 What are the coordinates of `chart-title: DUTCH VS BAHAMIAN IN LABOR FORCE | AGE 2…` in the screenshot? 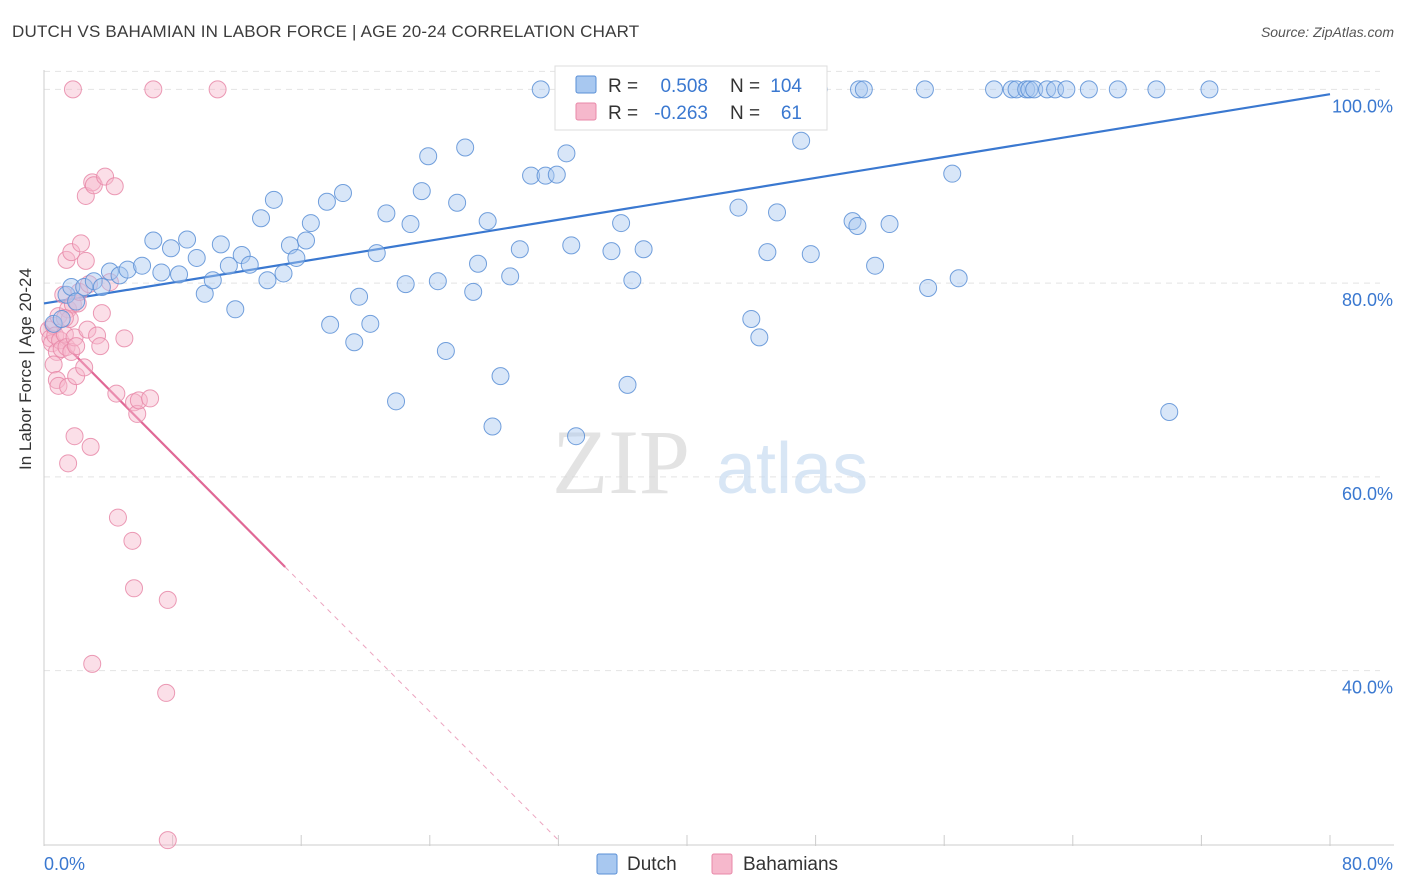 It's located at (326, 31).